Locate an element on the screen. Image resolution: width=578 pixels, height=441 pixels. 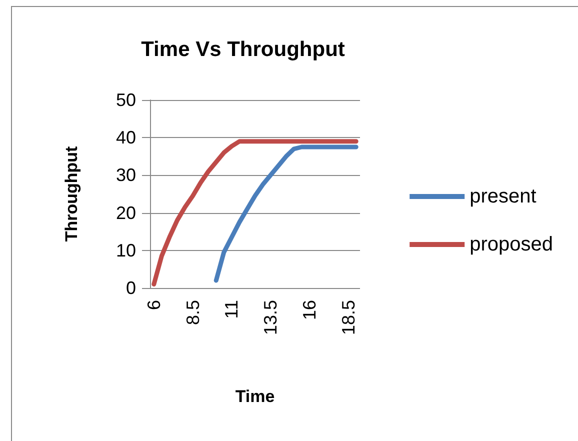
y-tick-label: 30 is located at coordinates (126, 175).